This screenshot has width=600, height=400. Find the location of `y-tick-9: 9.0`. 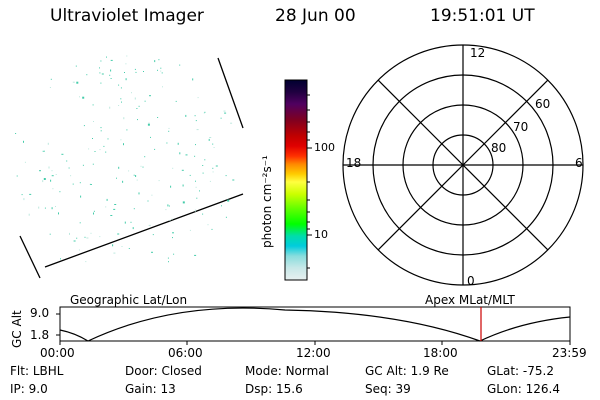

y-tick-9: 9.0 is located at coordinates (40, 313).